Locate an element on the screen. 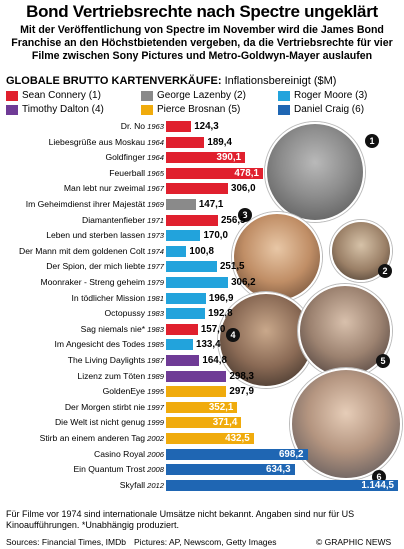 The width and height of the screenshot is (404, 549). bar-label: Die Welt ist nicht genug 1999 is located at coordinates (109, 422).